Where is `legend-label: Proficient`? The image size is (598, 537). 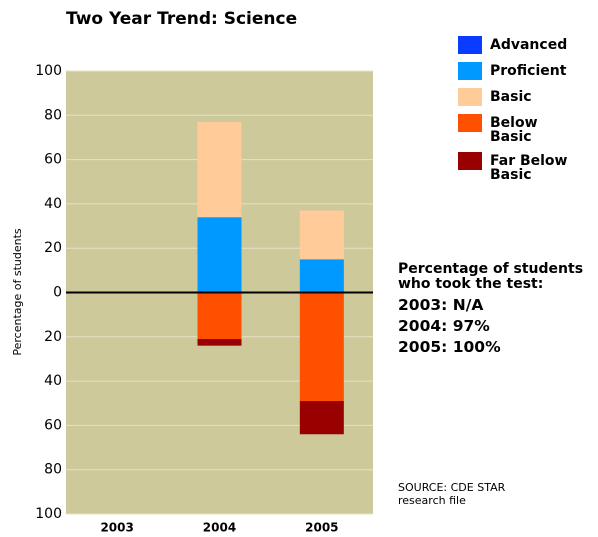 legend-label: Proficient is located at coordinates (528, 71).